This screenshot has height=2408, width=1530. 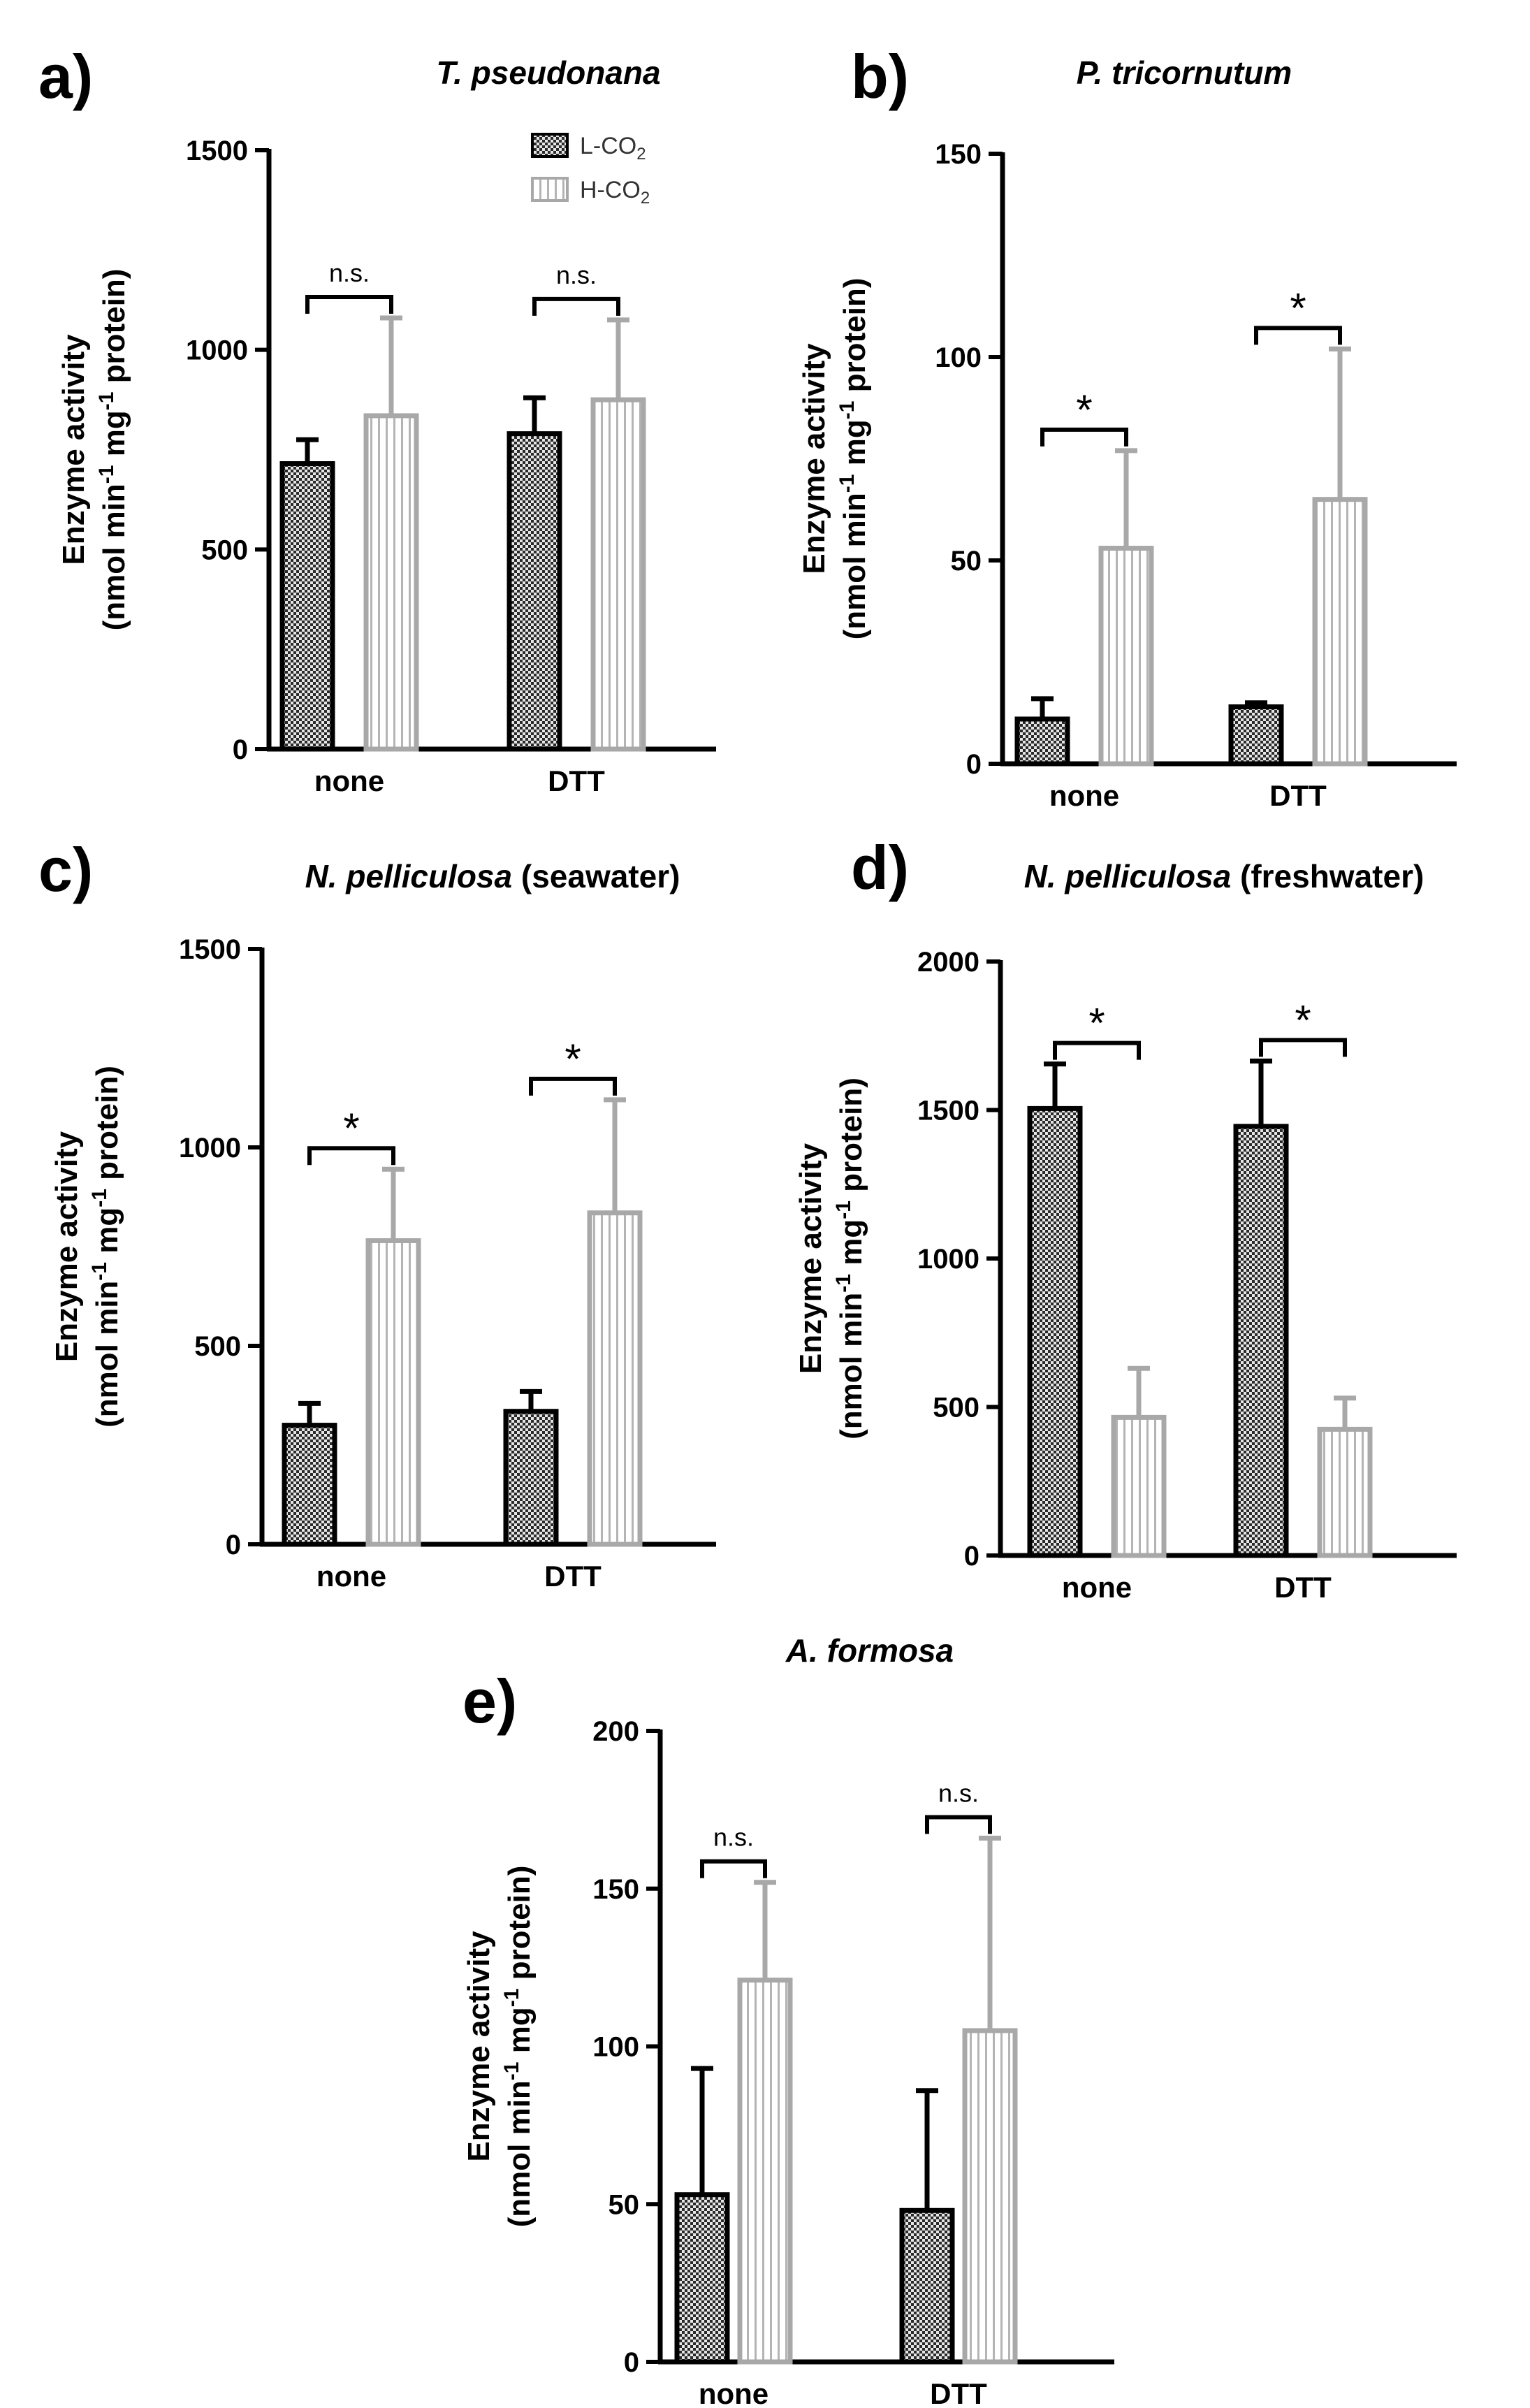 What do you see at coordinates (596, 876) in the screenshot?
I see `chart-title-medium: (seawater)` at bounding box center [596, 876].